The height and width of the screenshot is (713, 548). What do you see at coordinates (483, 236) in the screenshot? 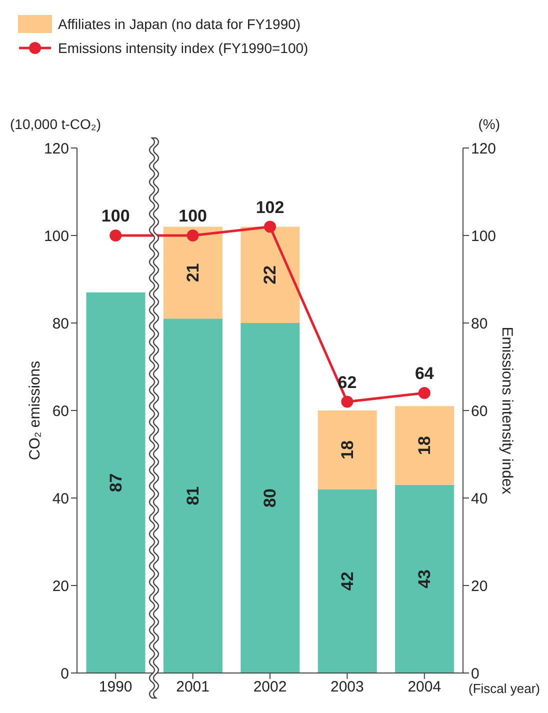
I see `y2-tick-label: 100` at bounding box center [483, 236].